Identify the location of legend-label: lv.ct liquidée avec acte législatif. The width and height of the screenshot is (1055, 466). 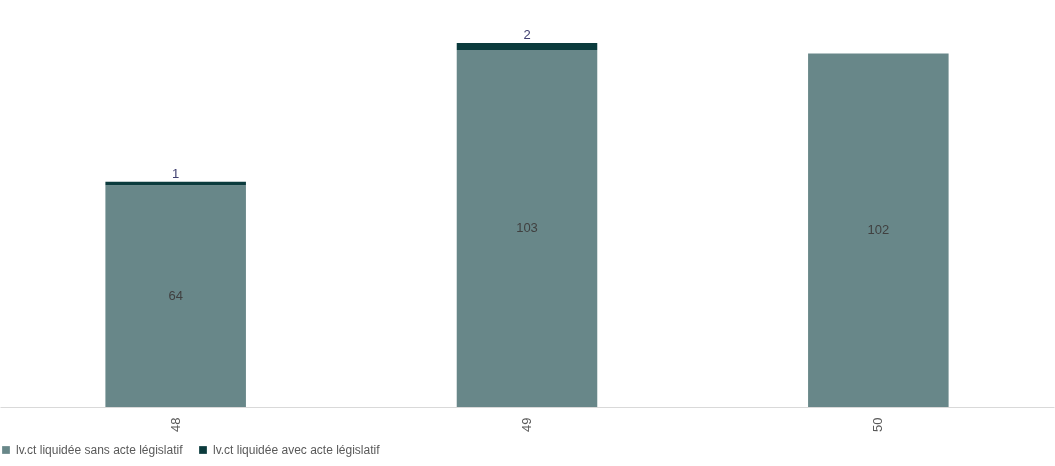
(297, 450).